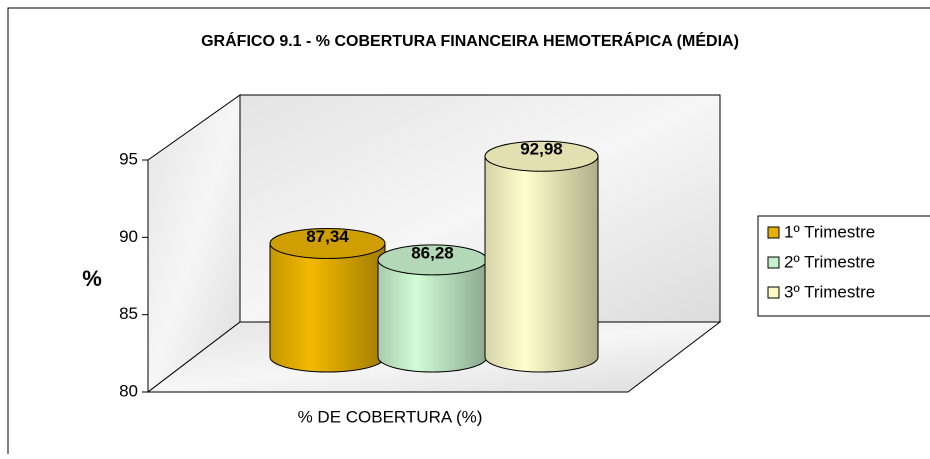 This screenshot has height=459, width=930. Describe the element at coordinates (128, 158) in the screenshot. I see `y-tick-label: 95` at that location.